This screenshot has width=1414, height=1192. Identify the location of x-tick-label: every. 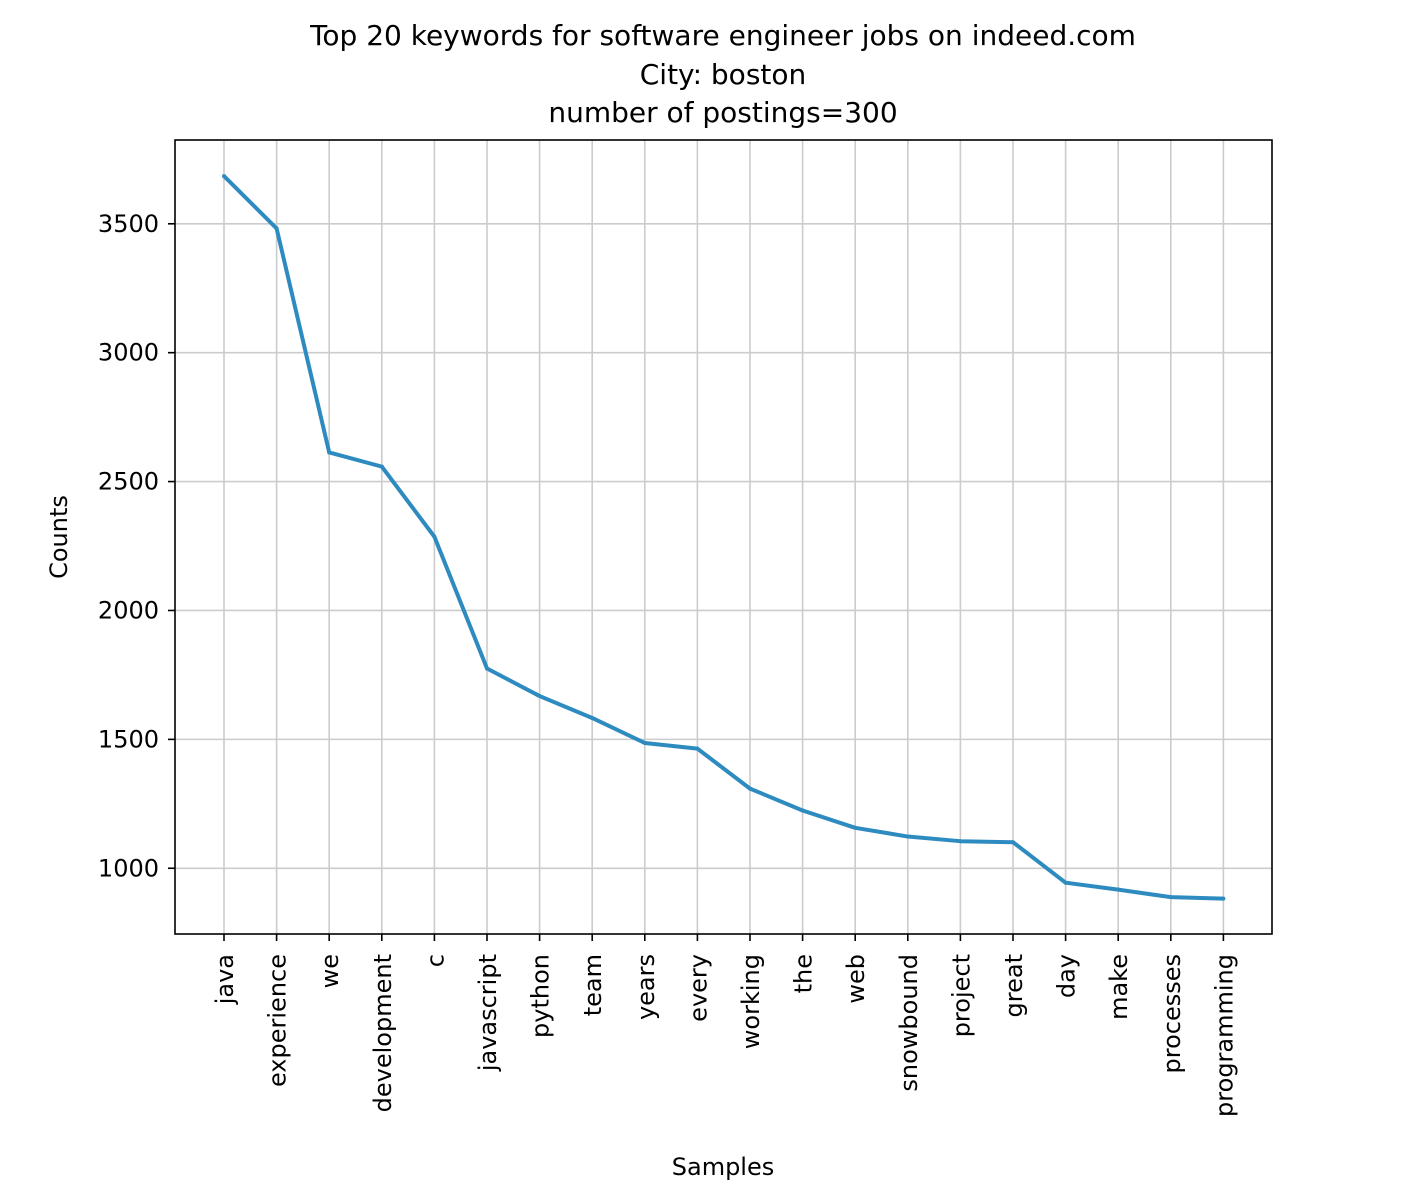
(698, 988).